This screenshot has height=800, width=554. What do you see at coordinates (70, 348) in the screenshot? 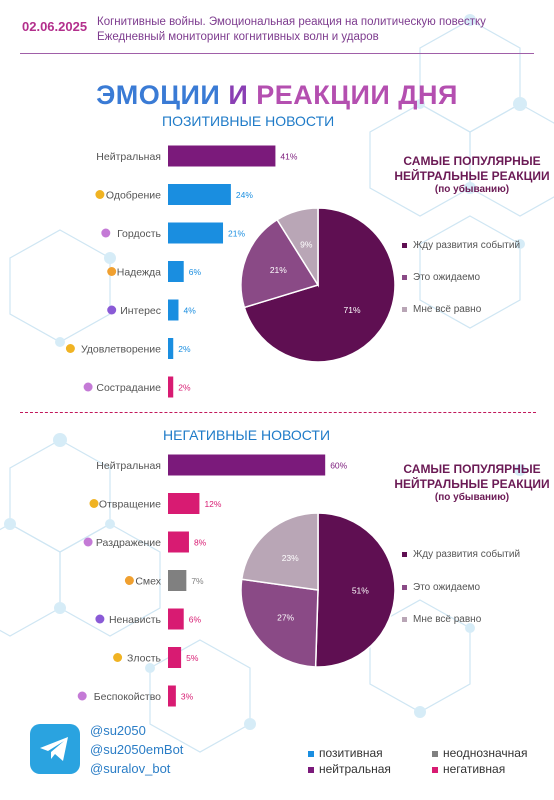
I see `satisfaction-emoji-icon` at bounding box center [70, 348].